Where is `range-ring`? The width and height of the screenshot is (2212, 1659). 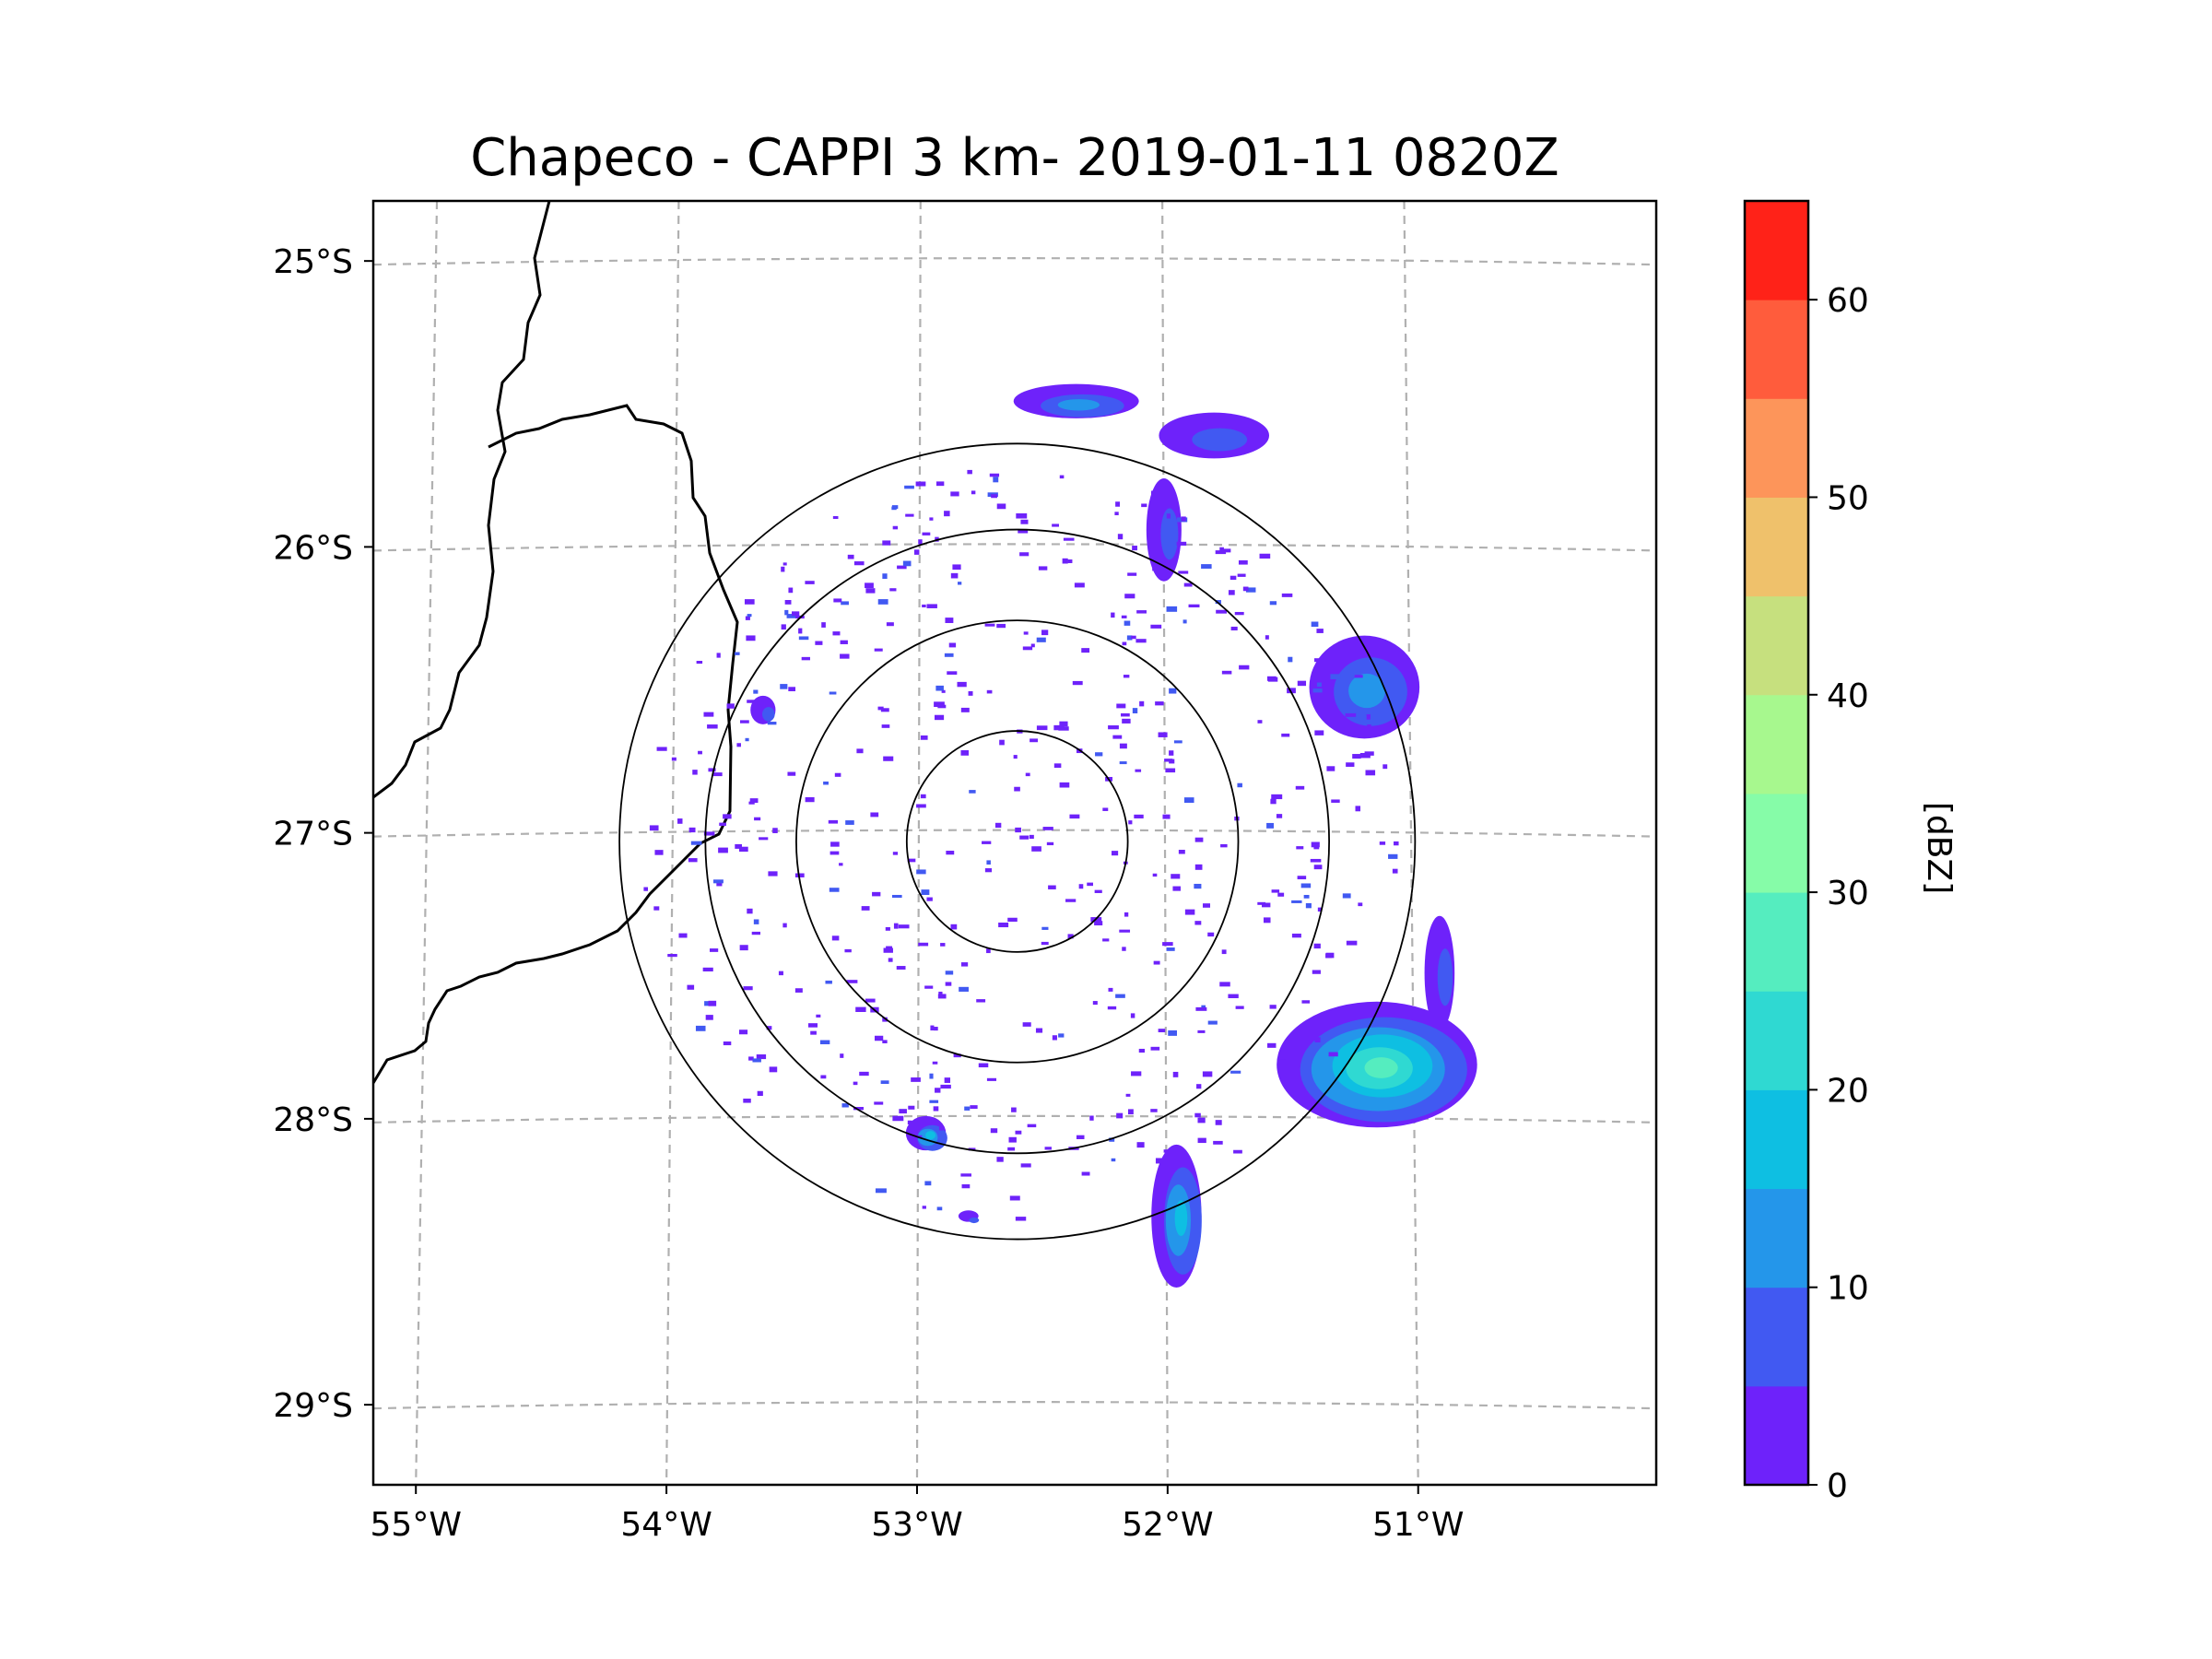
range-ring is located at coordinates (1017, 841).